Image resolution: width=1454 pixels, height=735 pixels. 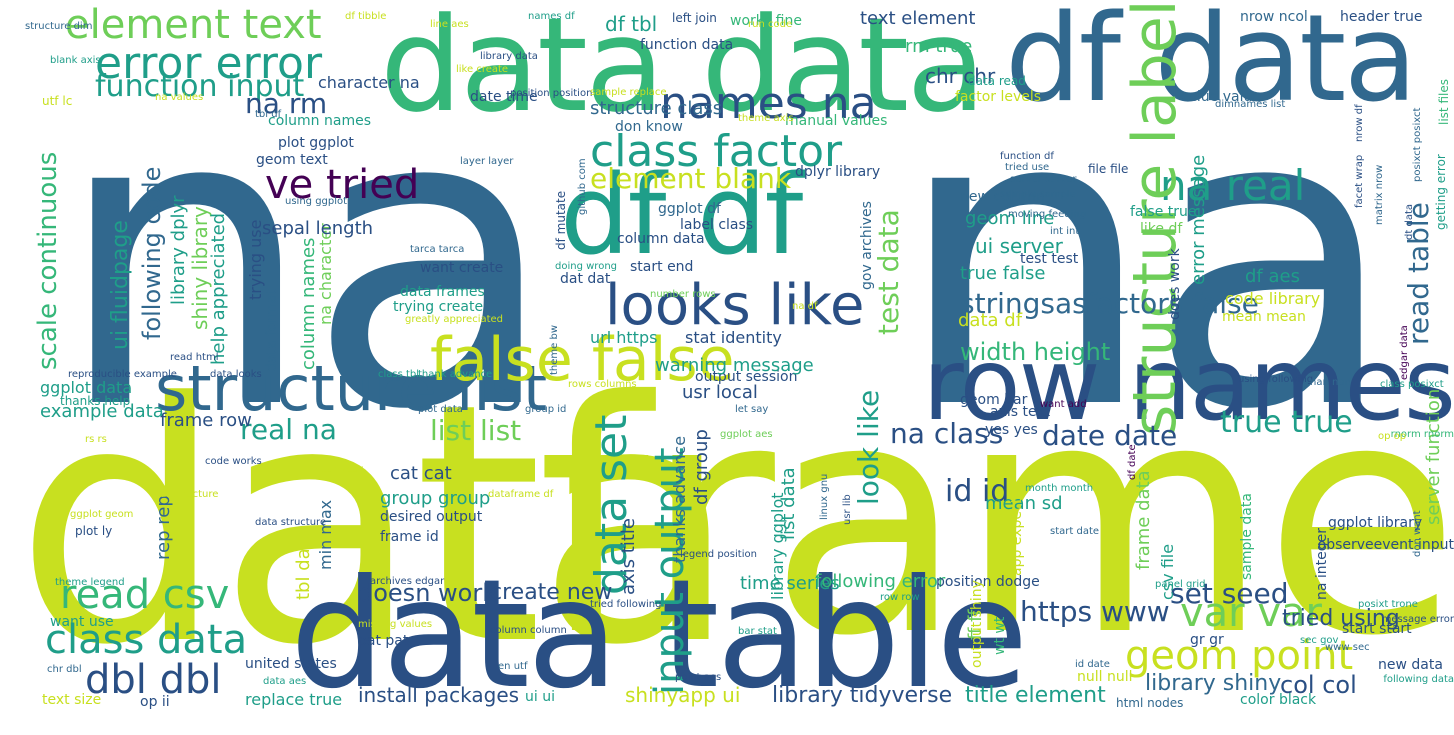 What do you see at coordinates (736, 434) in the screenshot?
I see `word-token: ggplot` at bounding box center [736, 434].